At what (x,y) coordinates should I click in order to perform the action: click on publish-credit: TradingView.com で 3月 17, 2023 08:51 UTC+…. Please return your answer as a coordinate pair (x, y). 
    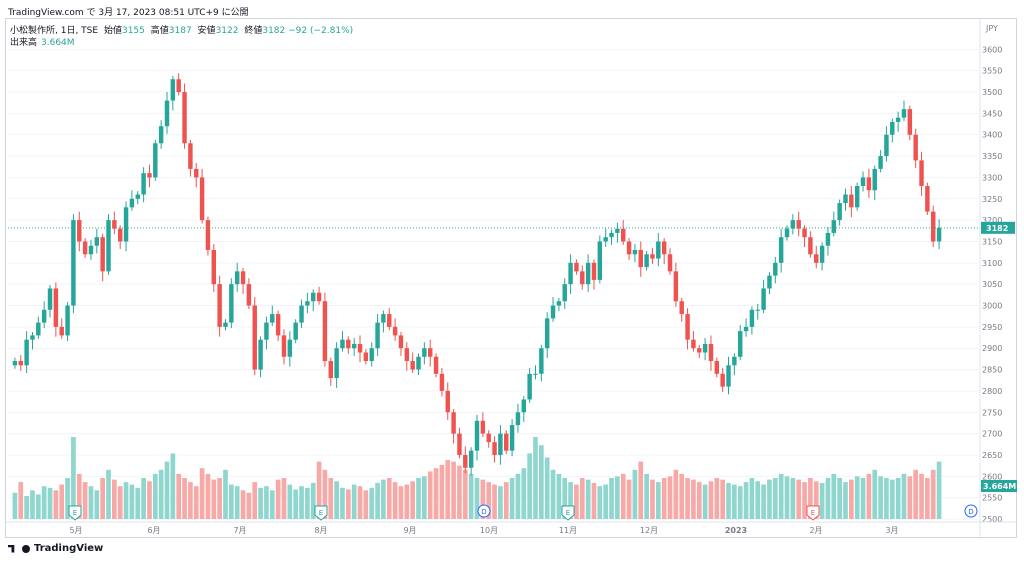
    Looking at the image, I should click on (128, 13).